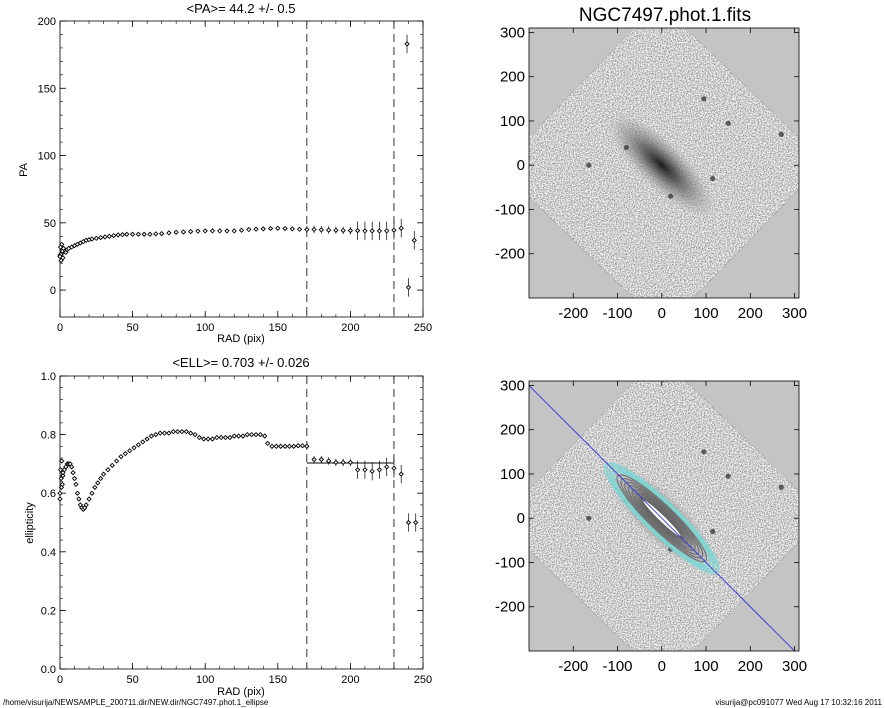 The image size is (885, 708). Describe the element at coordinates (241, 8) in the screenshot. I see `pa-plot-title: <PA>= 44.2 +/- 0.5` at that location.